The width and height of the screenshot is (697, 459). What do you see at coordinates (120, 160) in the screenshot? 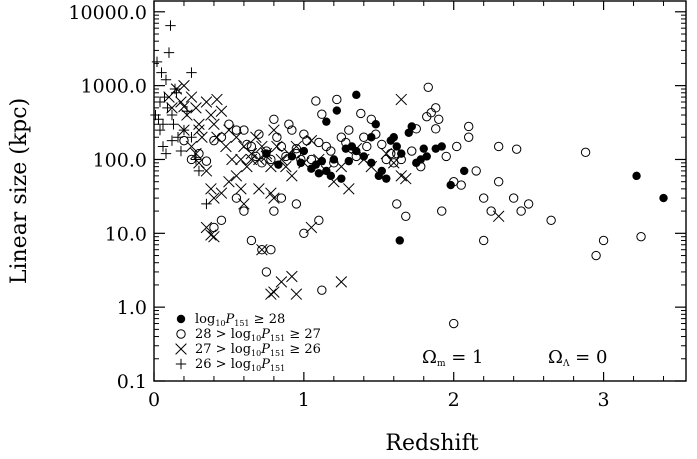
I see `y-tick-label: 100.0` at bounding box center [120, 160].